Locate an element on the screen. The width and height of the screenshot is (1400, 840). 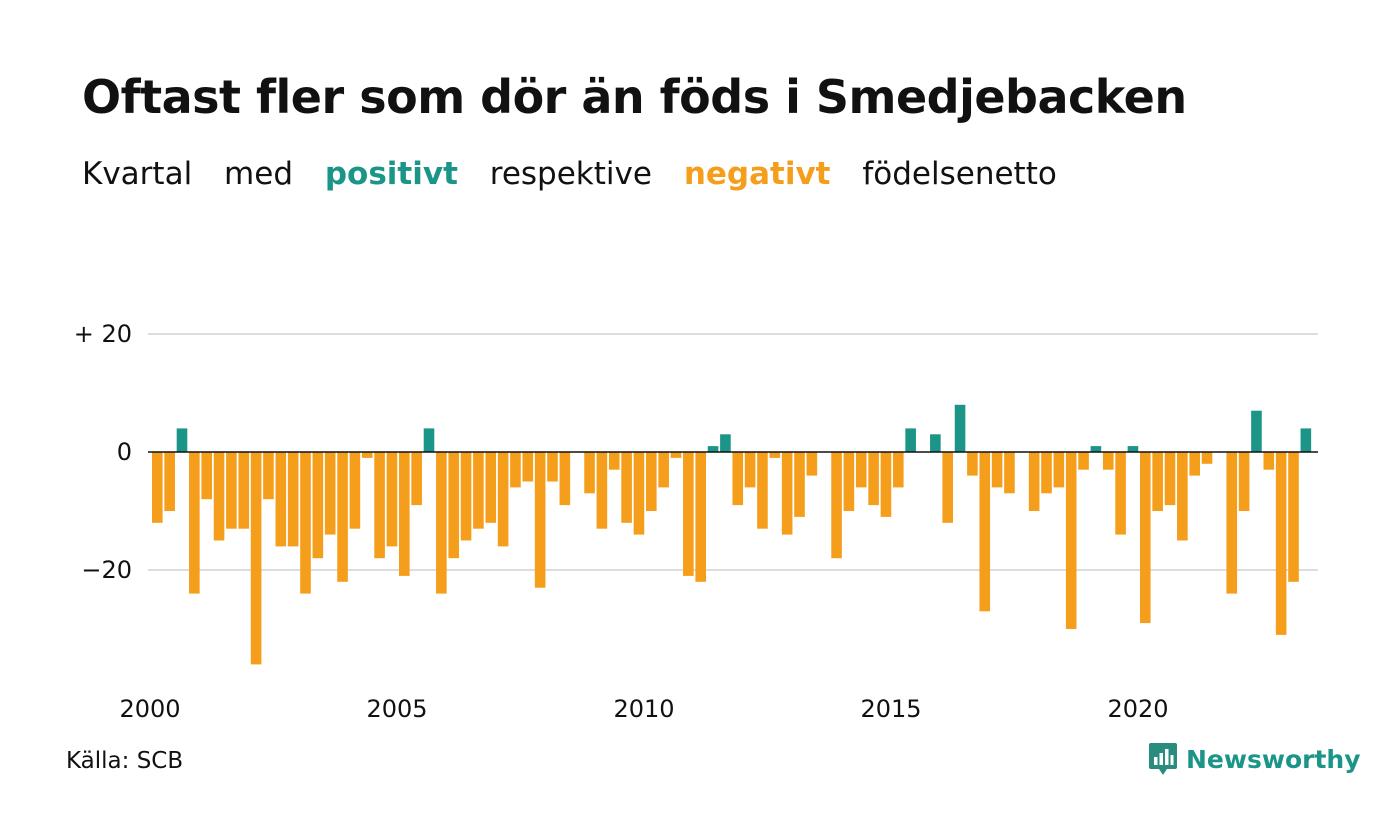
bar-2013-K4 is located at coordinates (836, 505).